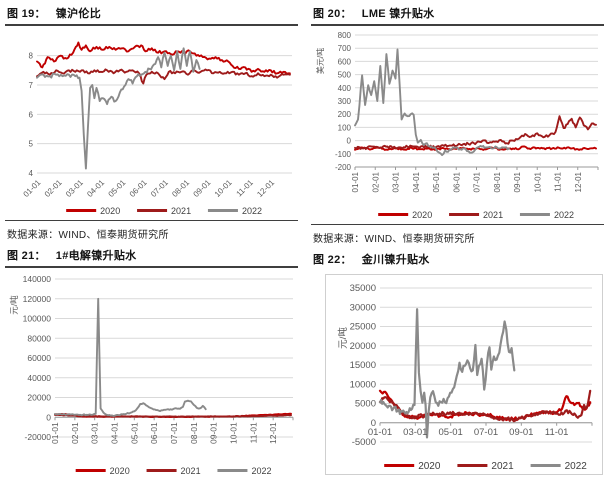 The image size is (606, 490). I want to click on y-tick-label: 120000, so click(37, 299).